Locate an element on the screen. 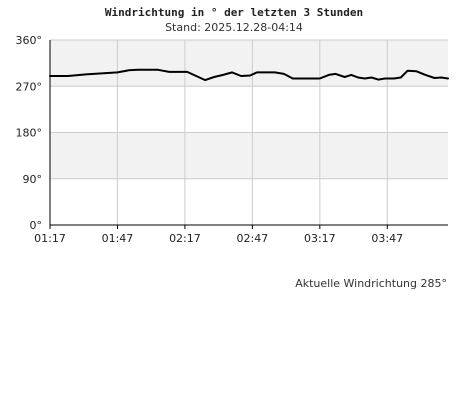 This screenshot has height=415, width=468. chart-subtitle: Stand: 2025.12.28-04:14 is located at coordinates (234, 27).